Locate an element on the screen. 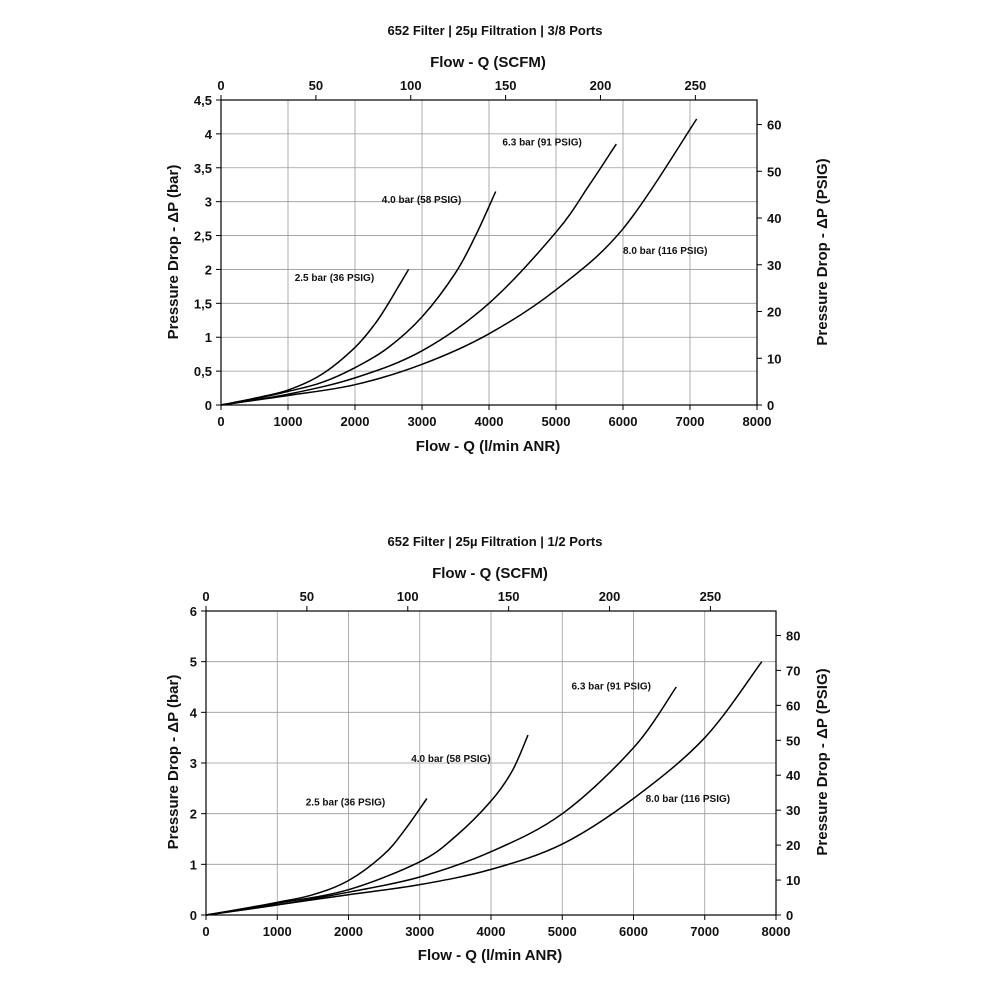  y2-tick-label: 80 is located at coordinates (793, 635).